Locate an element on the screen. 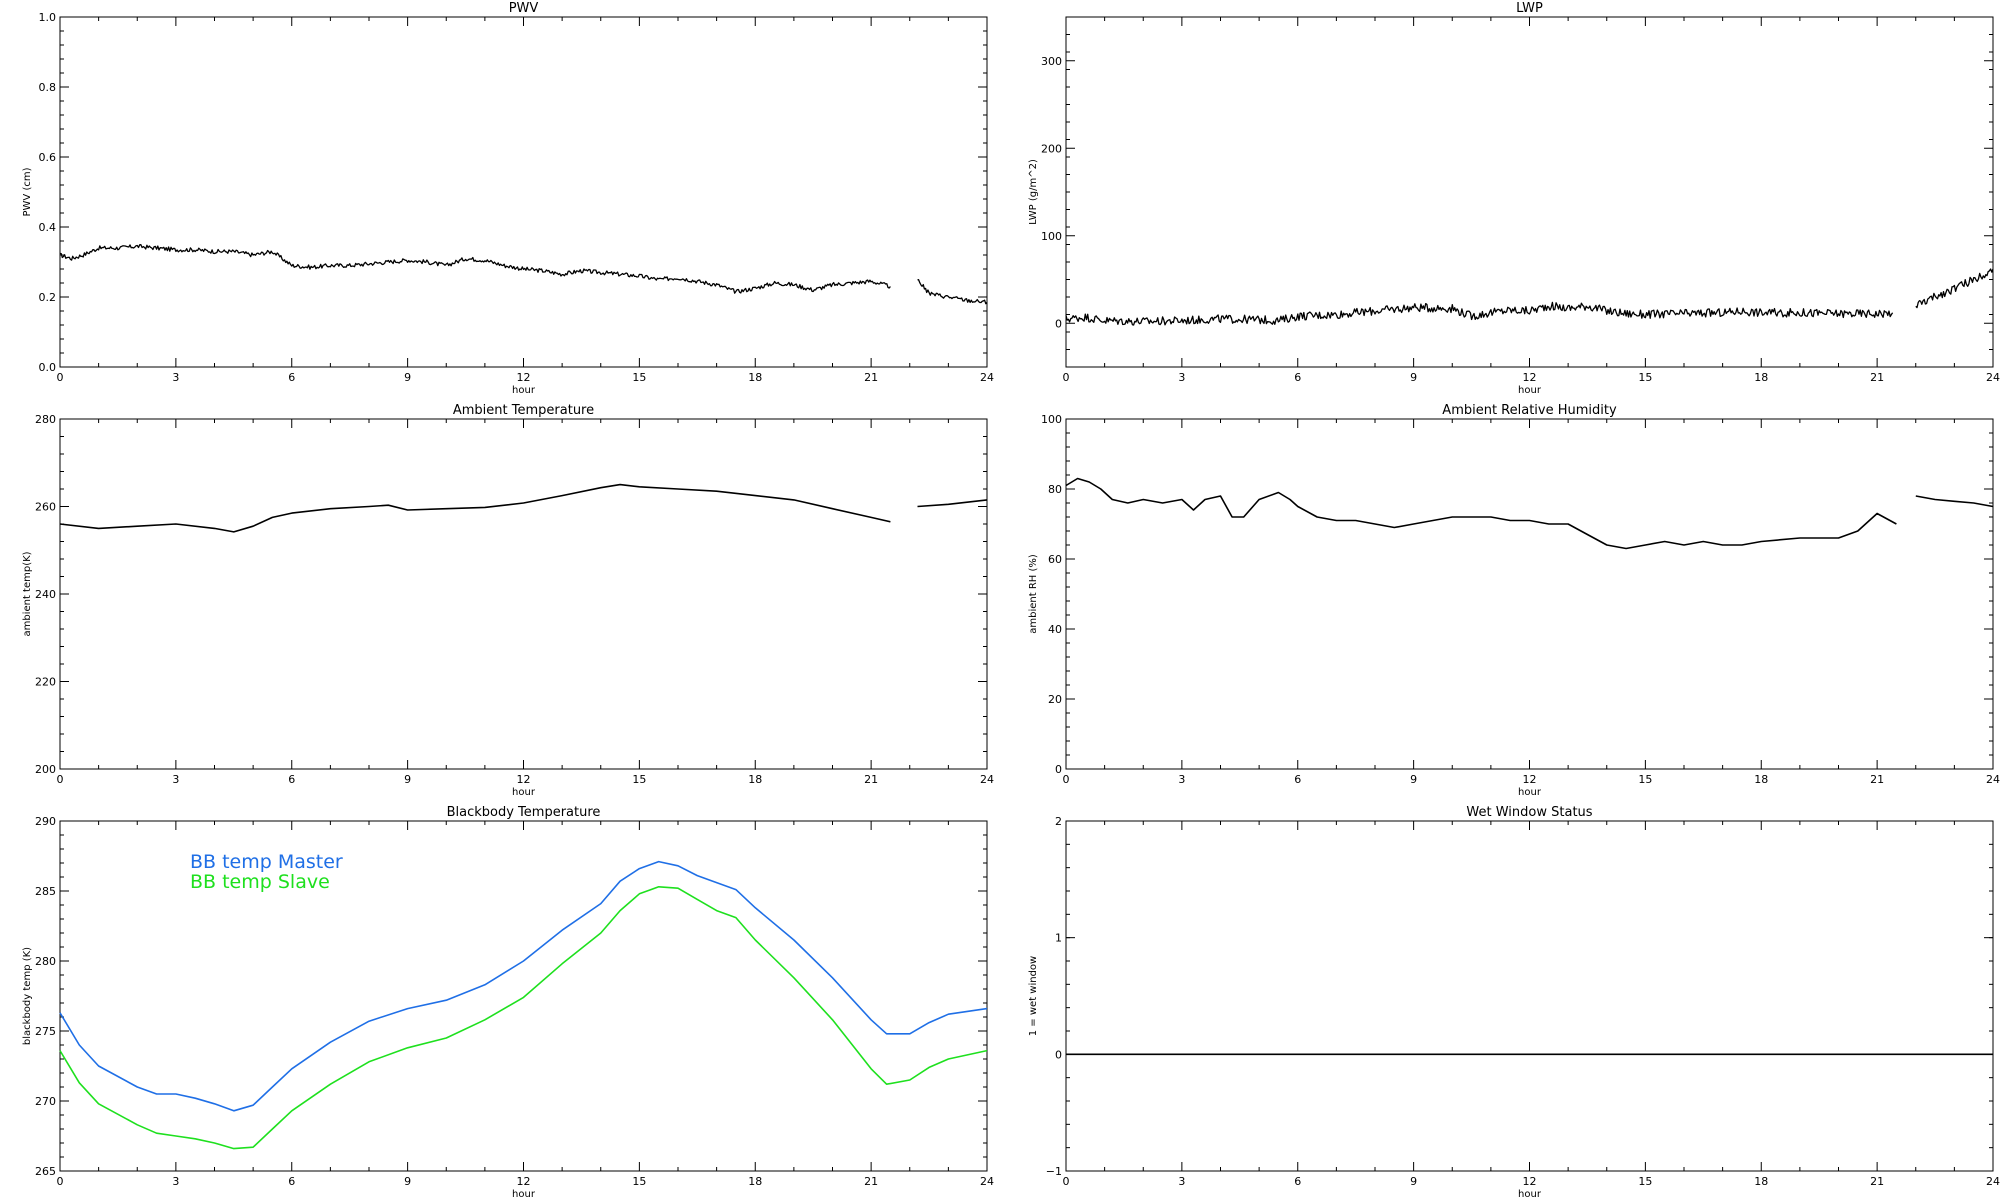 The width and height of the screenshot is (2000, 1200). y-tick-label: 0.0 is located at coordinates (48, 367).